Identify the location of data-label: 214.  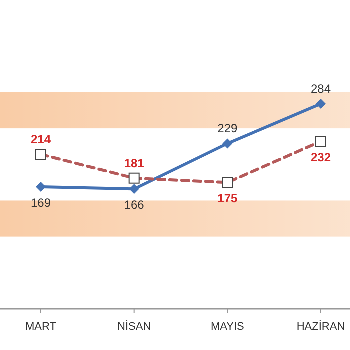
(41, 139).